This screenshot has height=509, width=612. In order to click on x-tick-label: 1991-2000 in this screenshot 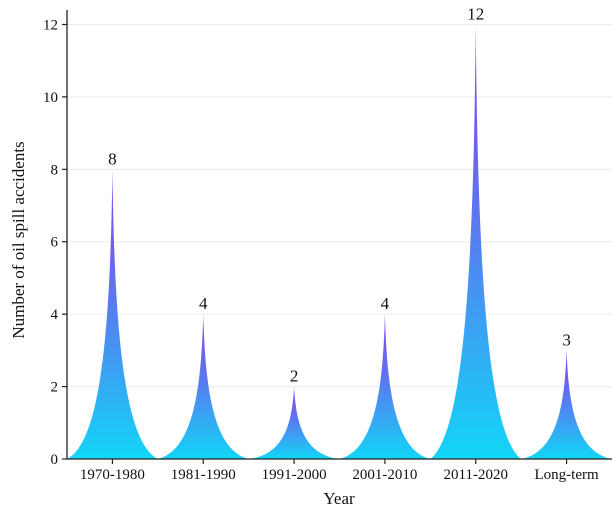, I will do `click(294, 475)`.